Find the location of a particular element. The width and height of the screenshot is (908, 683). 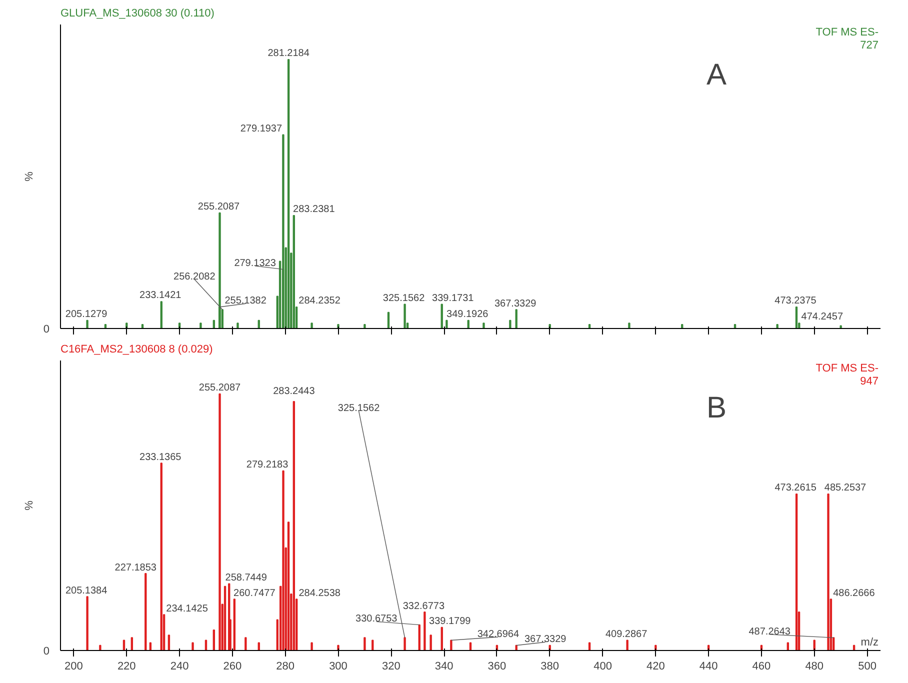

annotation: 330.6753 is located at coordinates (377, 619).